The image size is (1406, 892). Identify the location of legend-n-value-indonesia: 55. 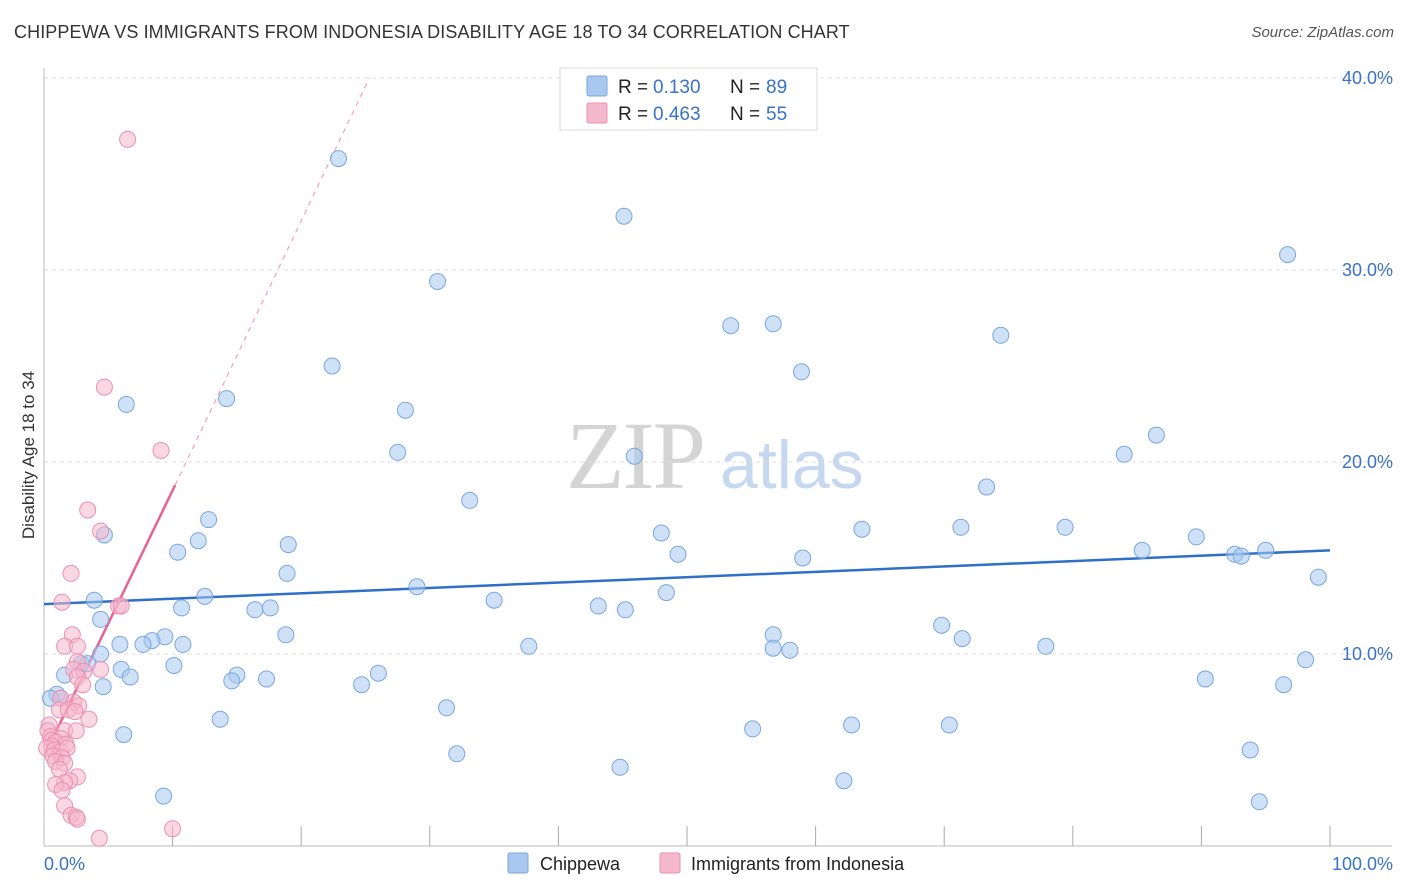
(776, 114).